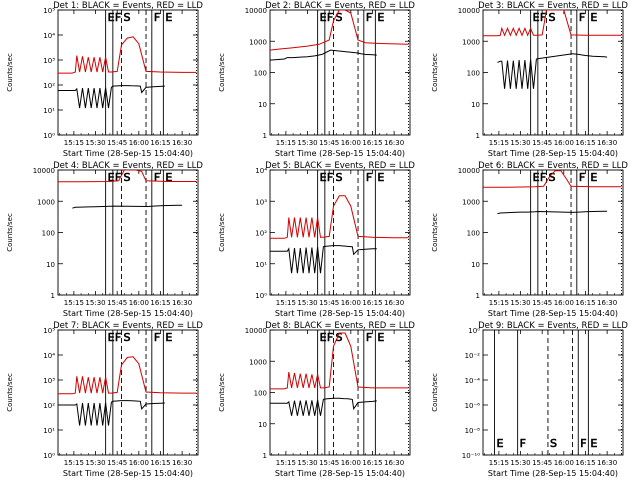  I want to click on y-tick-label: 10⁴, so click(261, 171).